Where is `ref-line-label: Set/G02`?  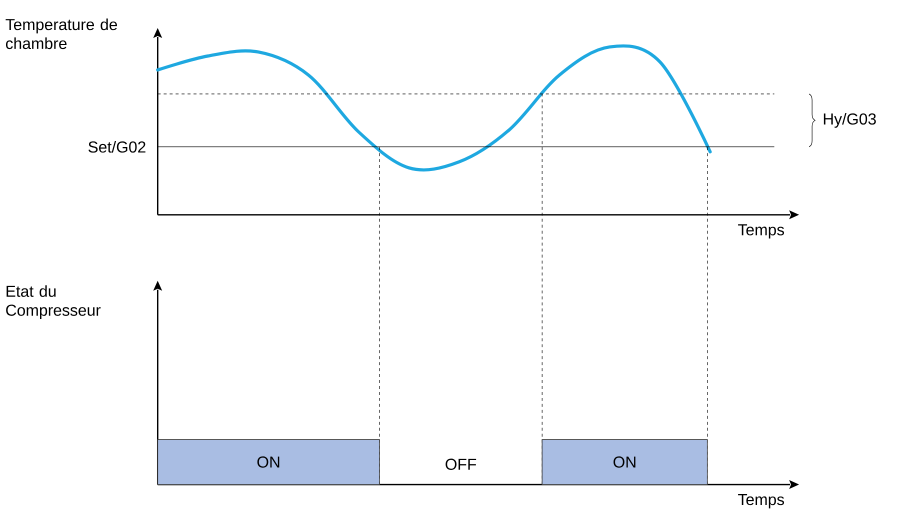 ref-line-label: Set/G02 is located at coordinates (117, 147).